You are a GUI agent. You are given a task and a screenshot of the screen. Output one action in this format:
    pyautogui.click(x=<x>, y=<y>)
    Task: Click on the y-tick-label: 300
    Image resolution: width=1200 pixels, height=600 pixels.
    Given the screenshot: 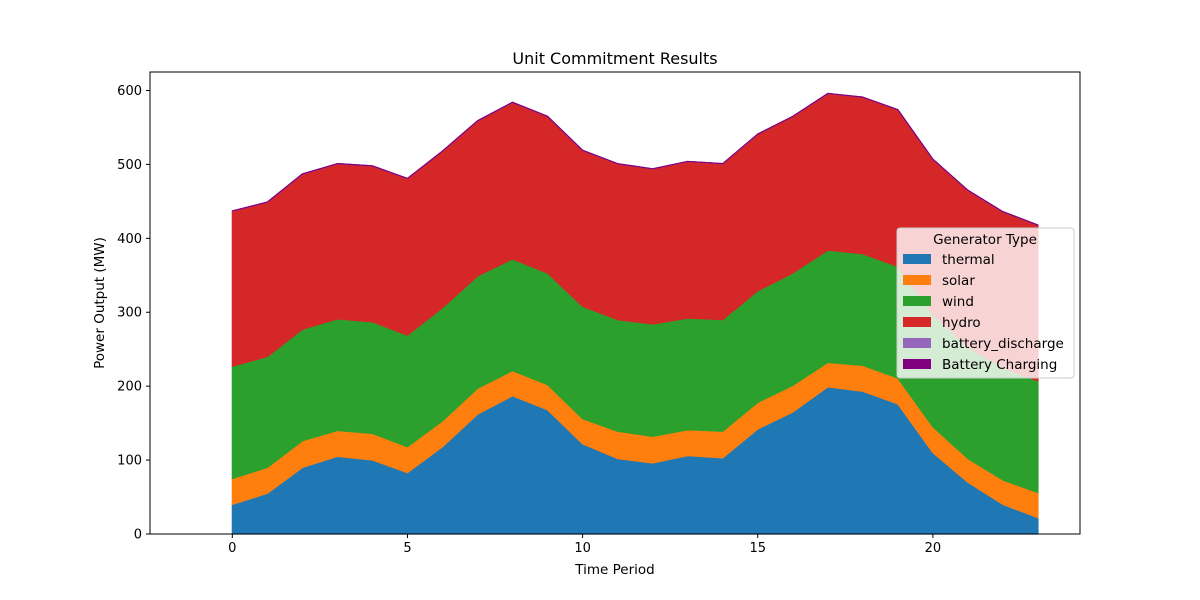 What is the action you would take?
    pyautogui.click(x=129, y=313)
    